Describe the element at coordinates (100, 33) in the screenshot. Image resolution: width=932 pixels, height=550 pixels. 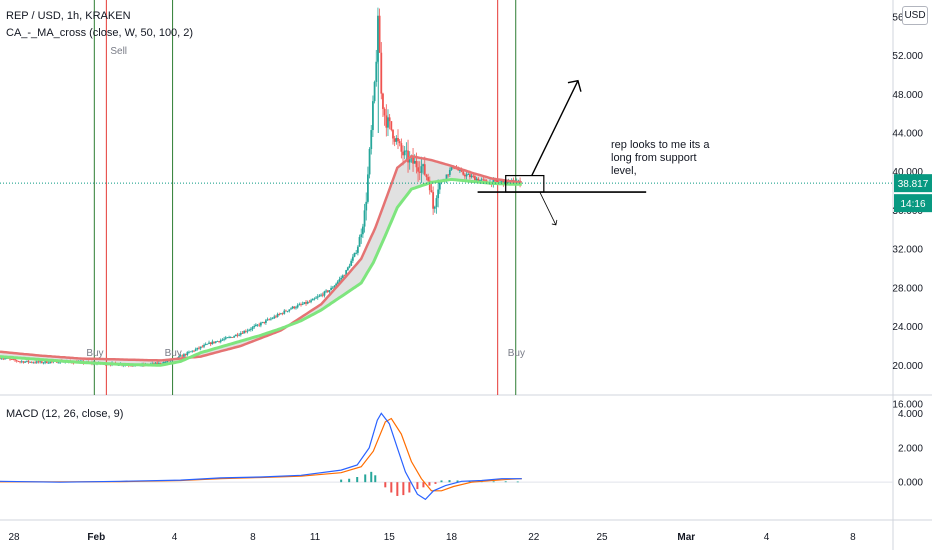
I see `indicator-legend: CA_-_MA_cross (close, W, 50, 100, 2)` at that location.